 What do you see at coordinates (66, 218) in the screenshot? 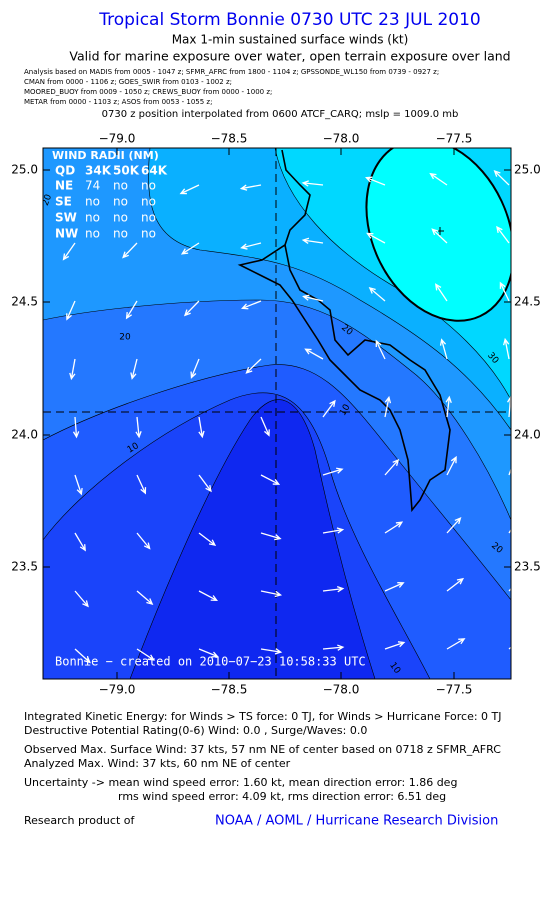
I see `wind-radii-cell: SW` at bounding box center [66, 218].